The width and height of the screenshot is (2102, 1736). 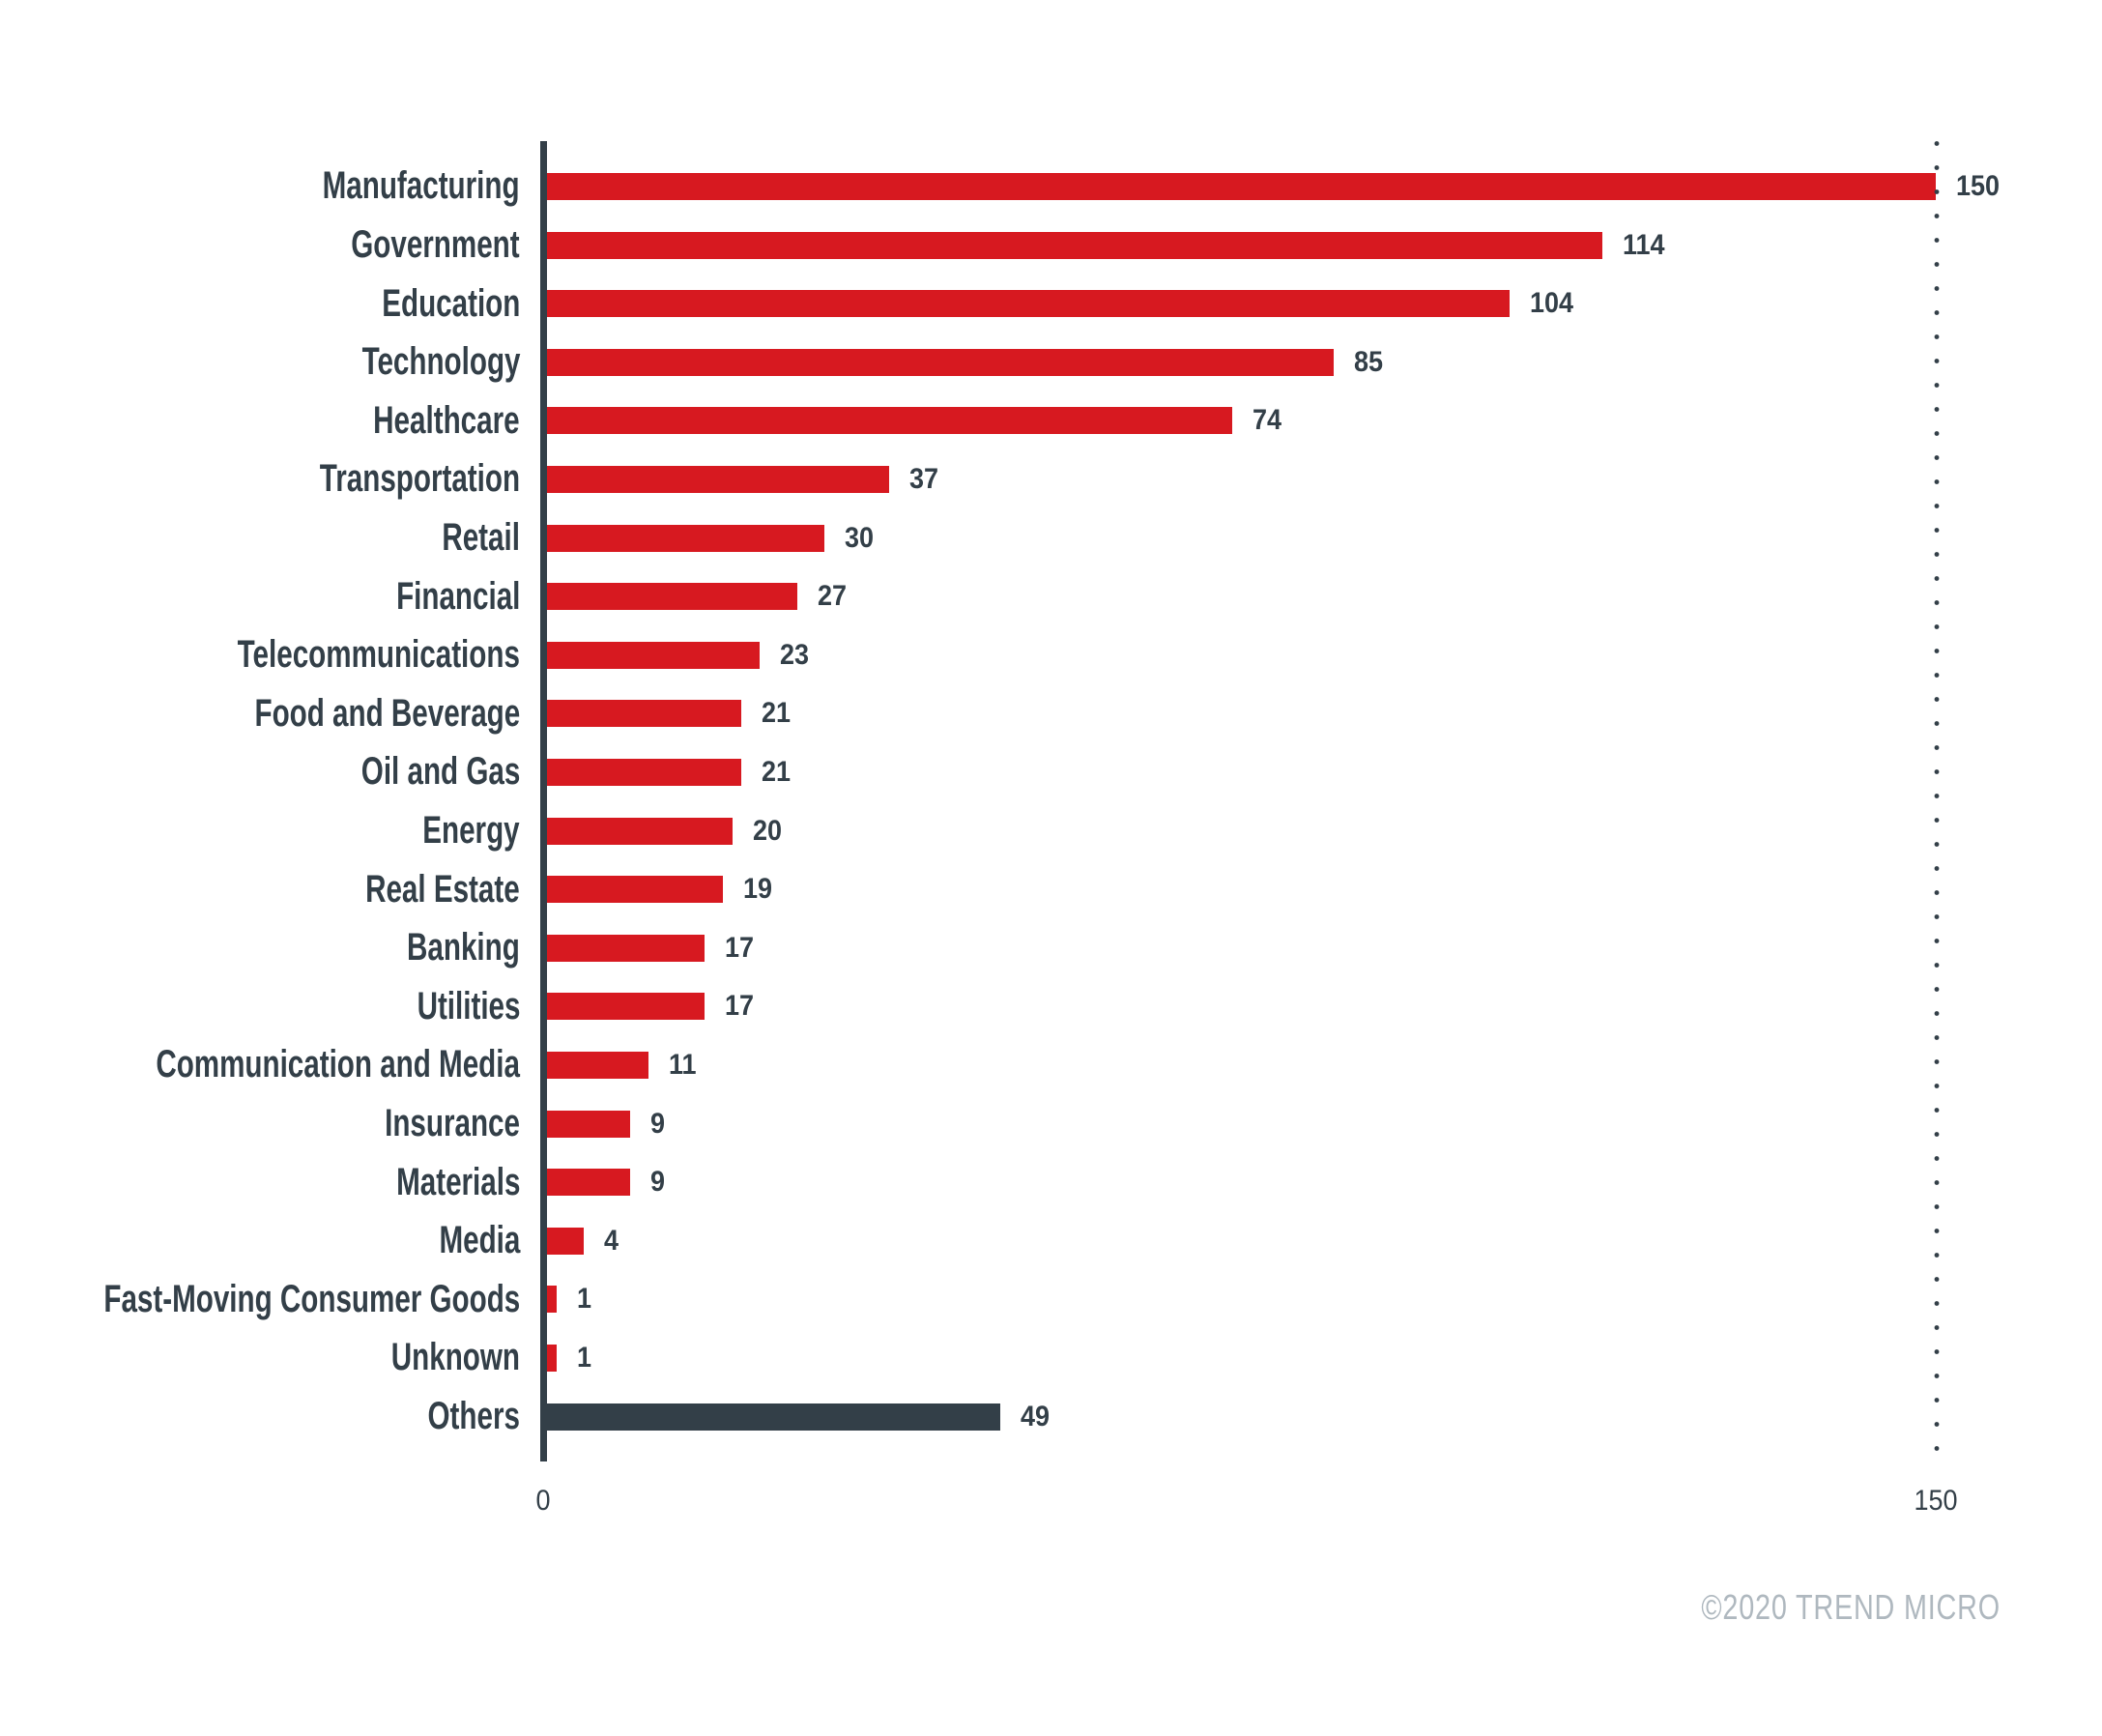 What do you see at coordinates (1851, 1607) in the screenshot?
I see `copyright-watermark: ©2020 TREND MICRO` at bounding box center [1851, 1607].